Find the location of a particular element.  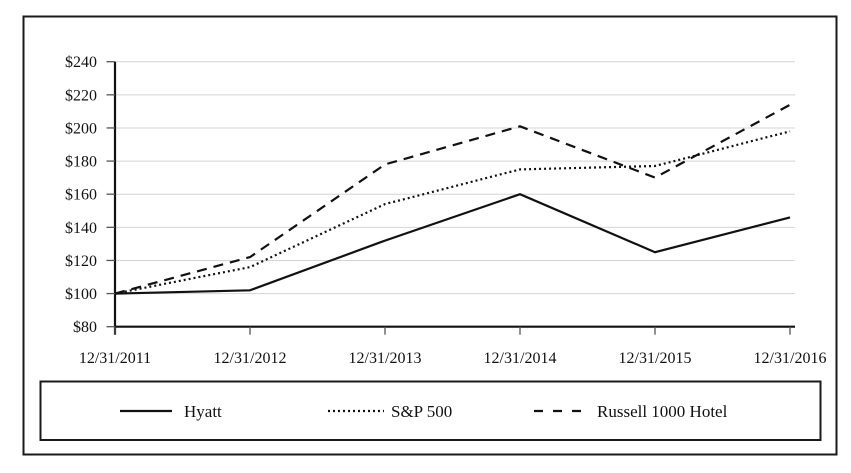

y-tick-label: $200 is located at coordinates (81, 128).